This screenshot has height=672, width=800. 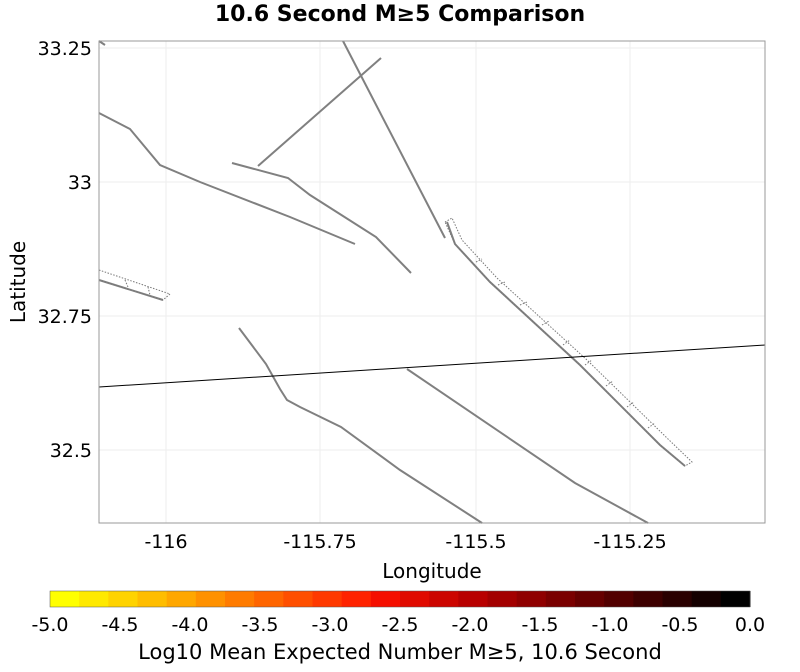 What do you see at coordinates (629, 542) in the screenshot?
I see `x-tick-label: -115.25` at bounding box center [629, 542].